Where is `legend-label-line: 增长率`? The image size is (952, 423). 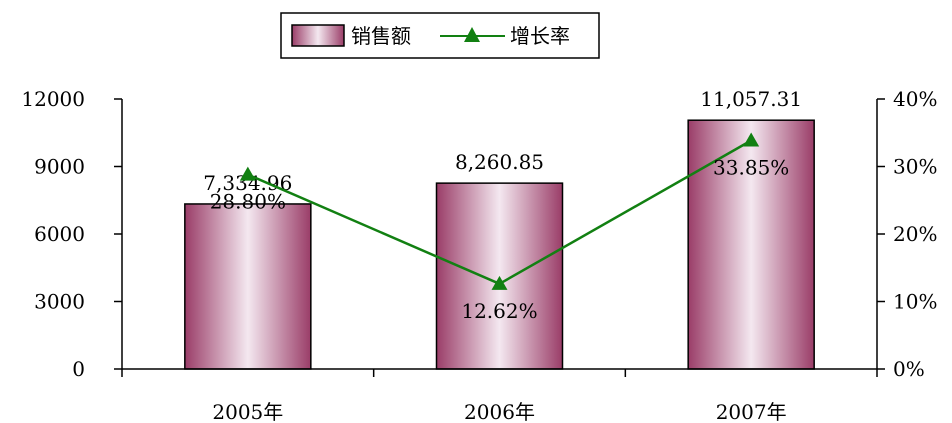 legend-label-line: 增长率 is located at coordinates (540, 36).